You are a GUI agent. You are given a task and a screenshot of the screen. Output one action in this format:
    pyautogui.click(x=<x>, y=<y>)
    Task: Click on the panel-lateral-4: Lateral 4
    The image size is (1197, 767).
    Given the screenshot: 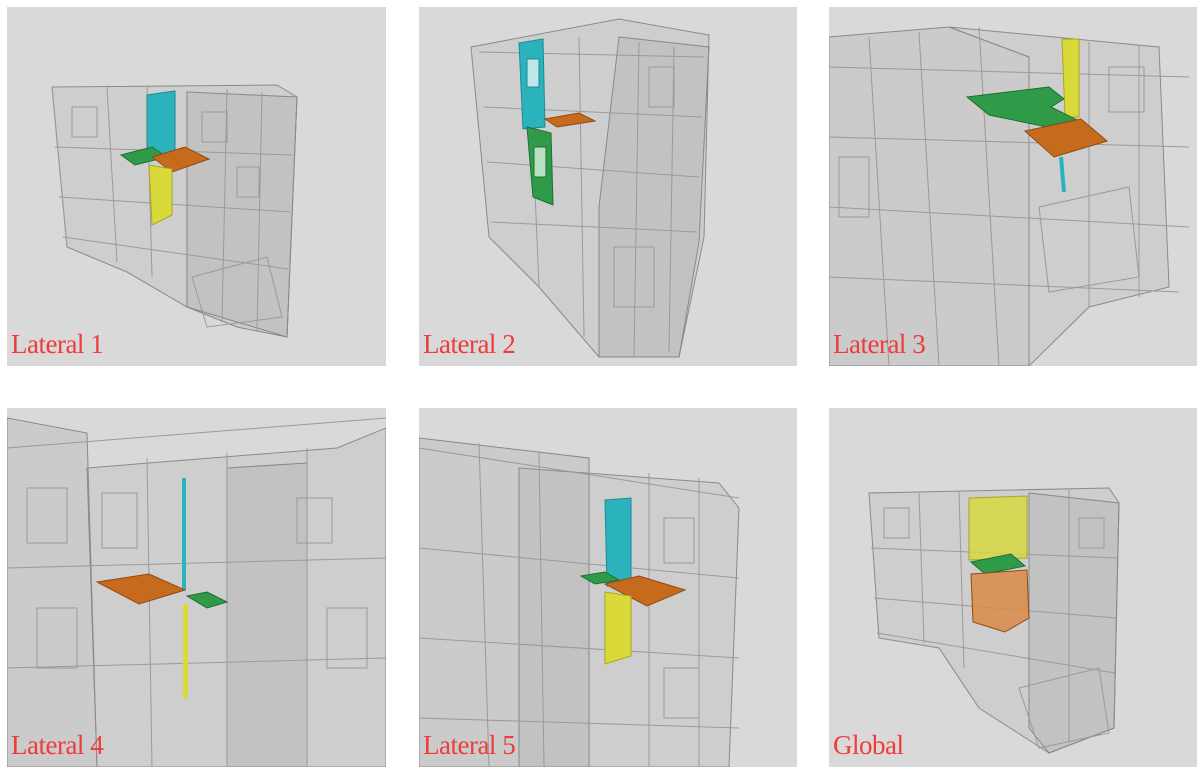 What is the action you would take?
    pyautogui.click(x=196, y=587)
    